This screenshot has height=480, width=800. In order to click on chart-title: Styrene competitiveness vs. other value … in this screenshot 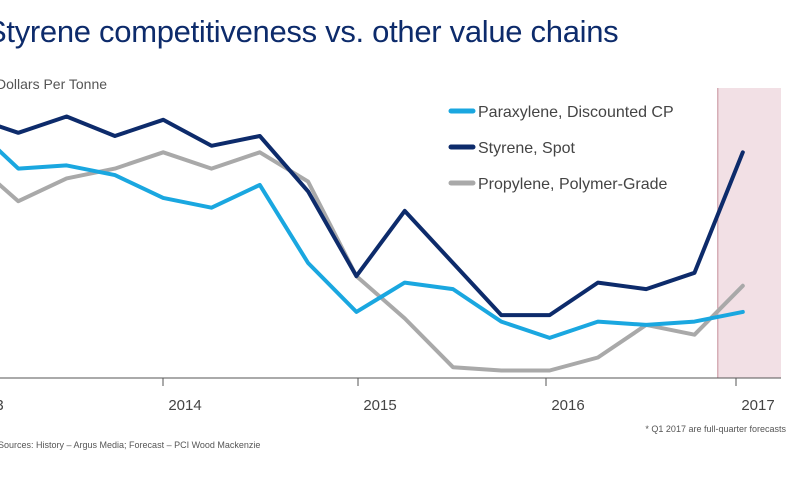, I will do `click(309, 31)`.